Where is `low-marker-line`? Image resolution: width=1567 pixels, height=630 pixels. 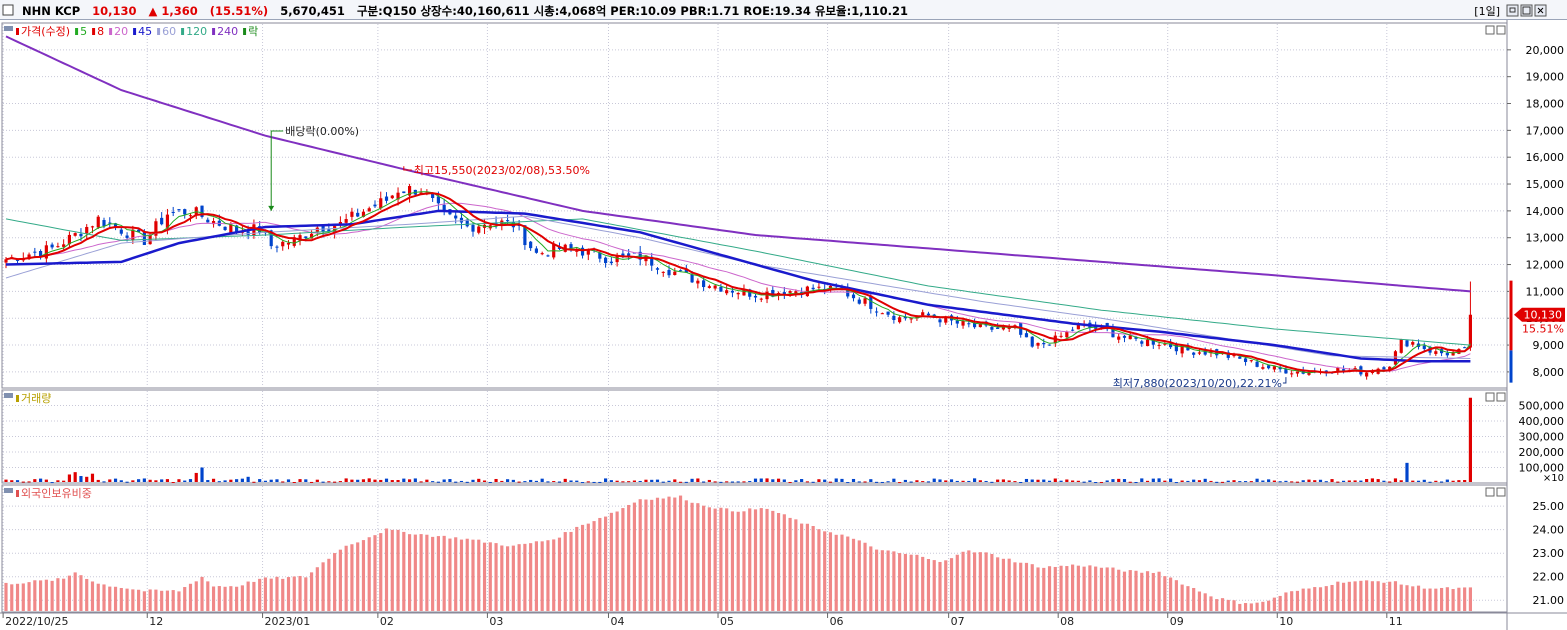 low-marker-line is located at coordinates (1284, 380).